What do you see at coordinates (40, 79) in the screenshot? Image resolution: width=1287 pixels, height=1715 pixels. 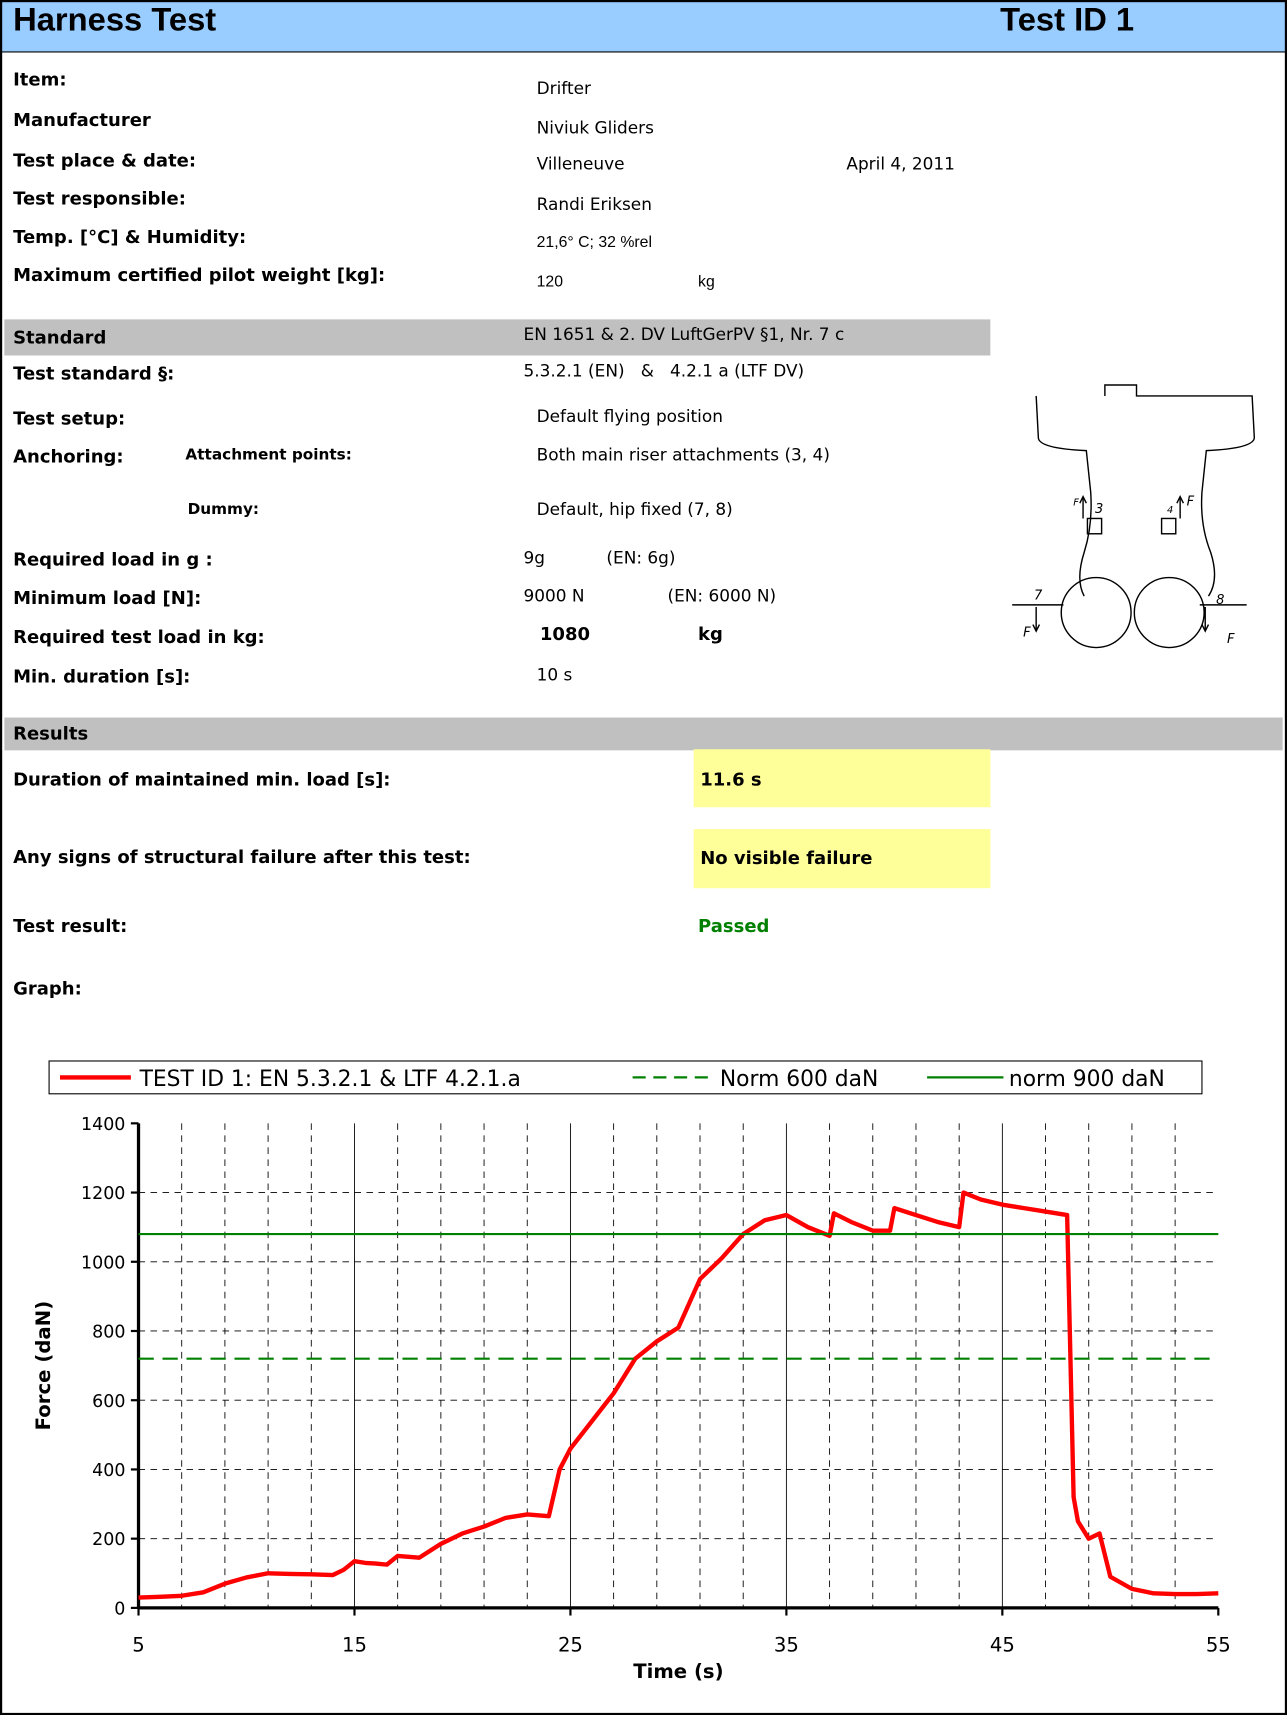 I see `text: Item:` at bounding box center [40, 79].